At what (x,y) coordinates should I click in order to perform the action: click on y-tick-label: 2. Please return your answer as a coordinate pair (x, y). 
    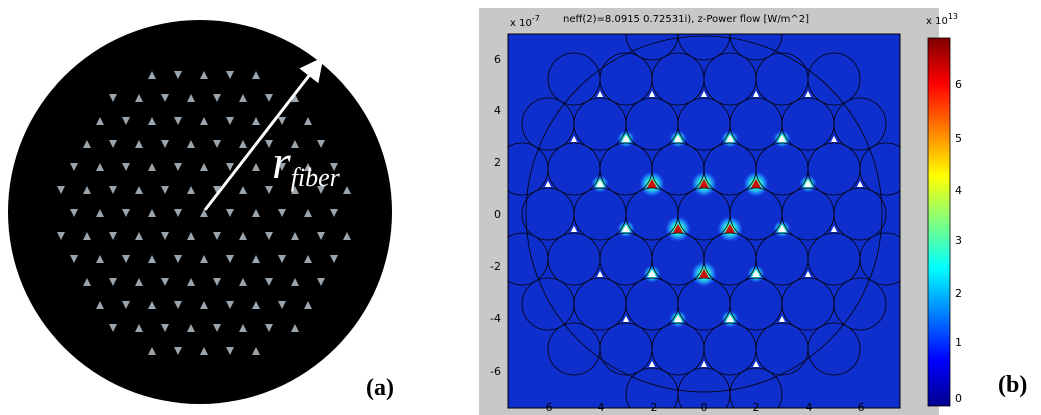
    Looking at the image, I should click on (497, 162).